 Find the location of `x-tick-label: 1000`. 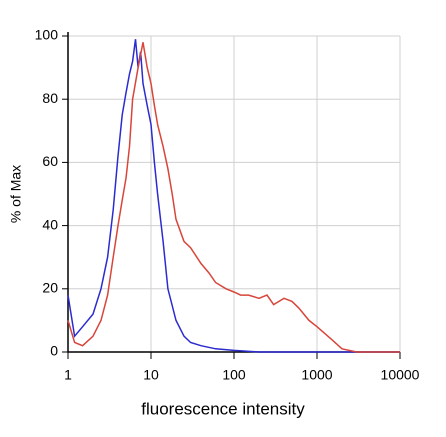

x-tick-label: 1000 is located at coordinates (316, 375).